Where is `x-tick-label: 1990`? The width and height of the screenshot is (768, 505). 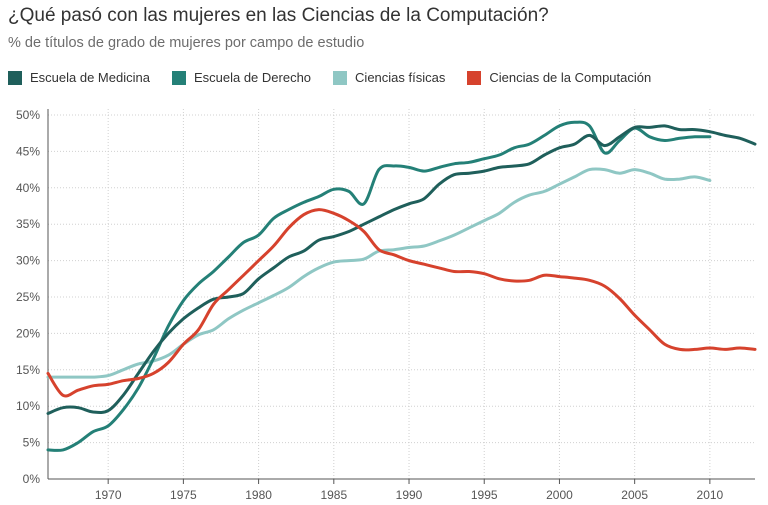
x-tick-label: 1990 is located at coordinates (409, 495).